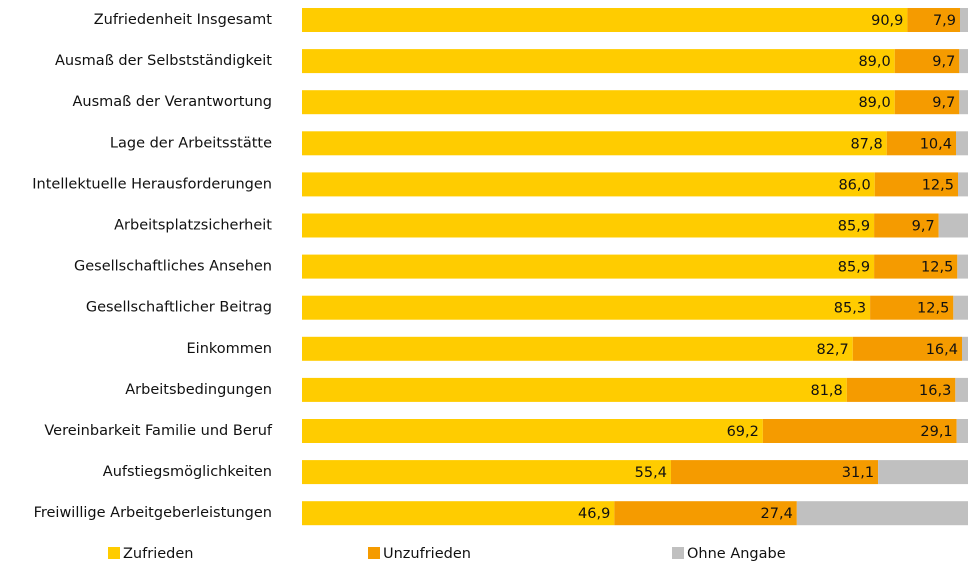  I want to click on category-label: Arbeitsbedingungen, so click(198, 390).